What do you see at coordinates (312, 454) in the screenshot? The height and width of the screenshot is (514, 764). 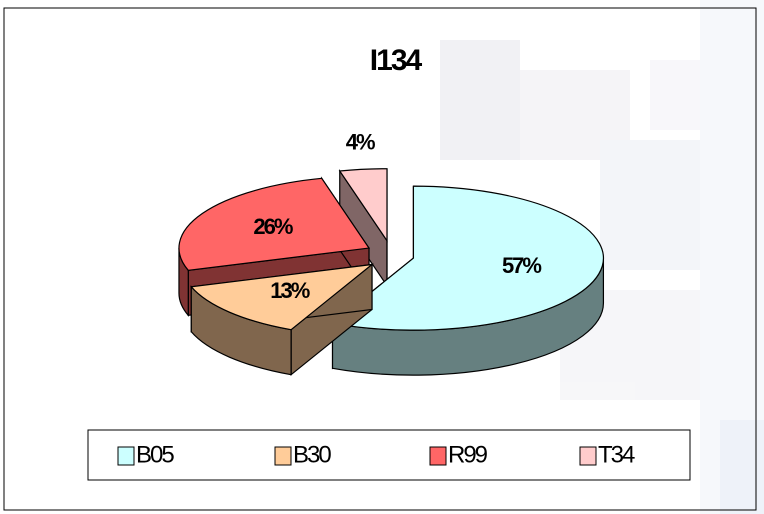 I see `legend-label: B30` at bounding box center [312, 454].